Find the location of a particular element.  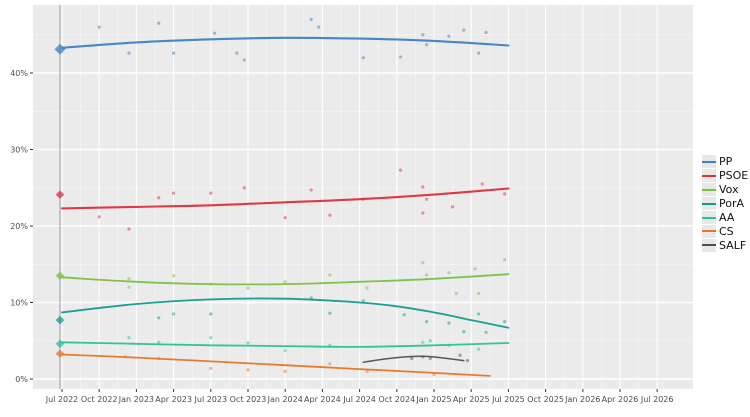

pora-election-diamond is located at coordinates (60, 320).